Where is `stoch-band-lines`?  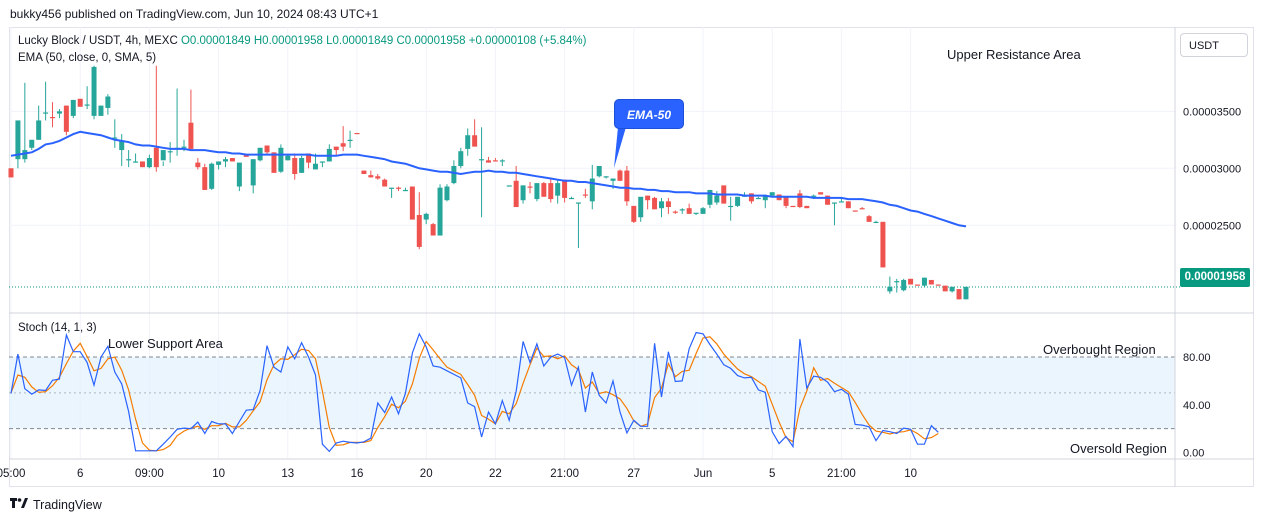 stoch-band-lines is located at coordinates (592, 393).